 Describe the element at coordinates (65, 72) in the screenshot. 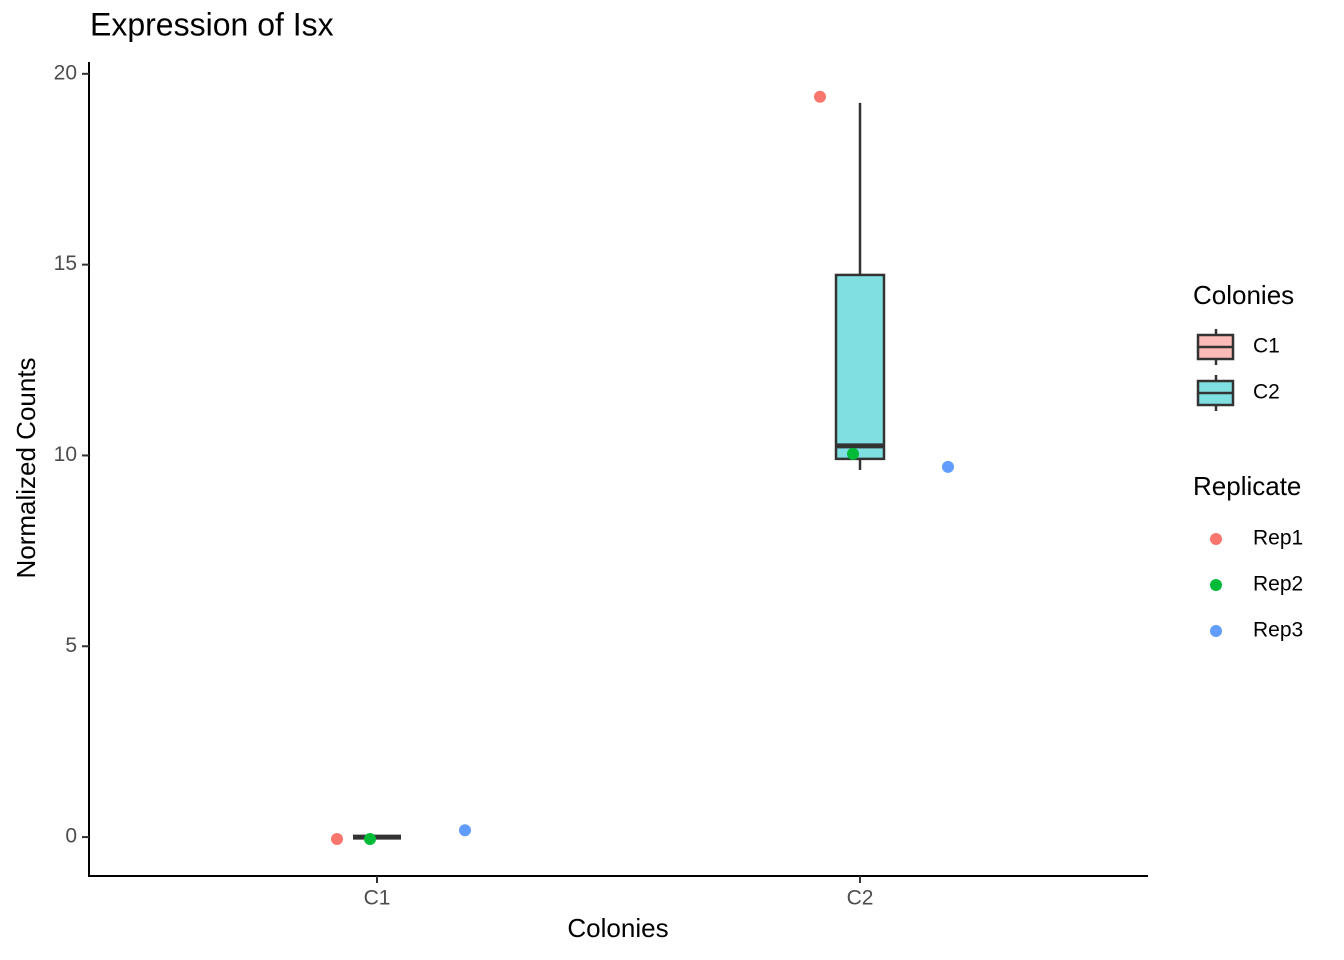

I see `y-tick-label: 20` at that location.